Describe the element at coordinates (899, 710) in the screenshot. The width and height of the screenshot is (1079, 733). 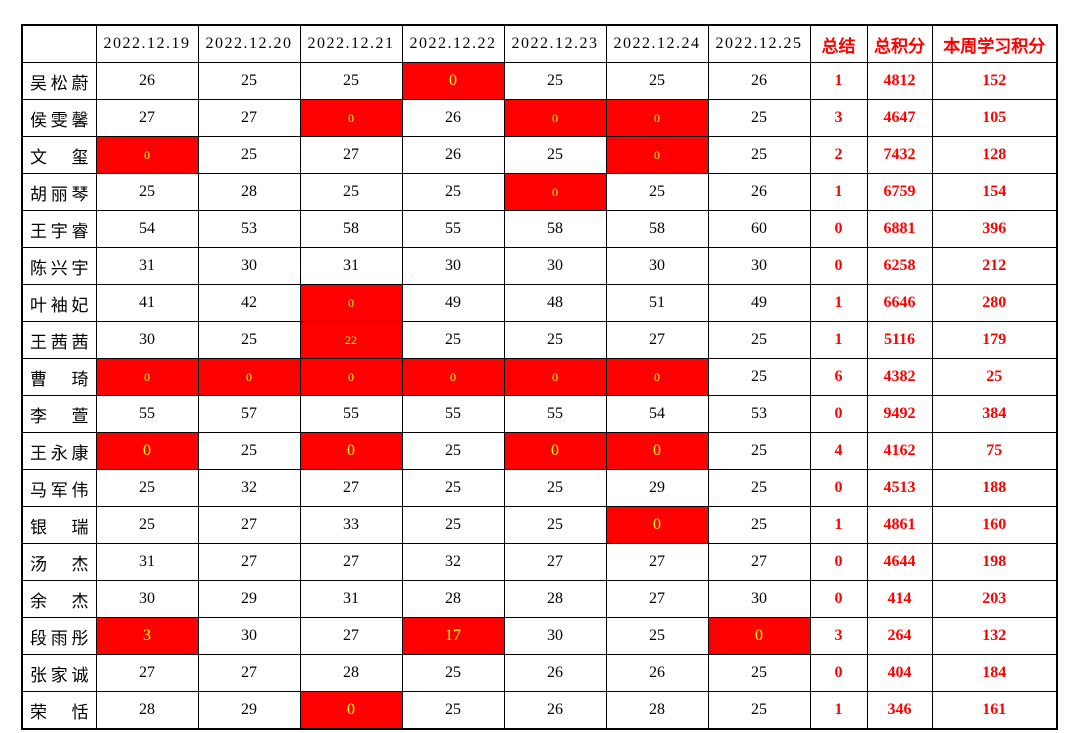
I see `total-points-cell: 346` at that location.